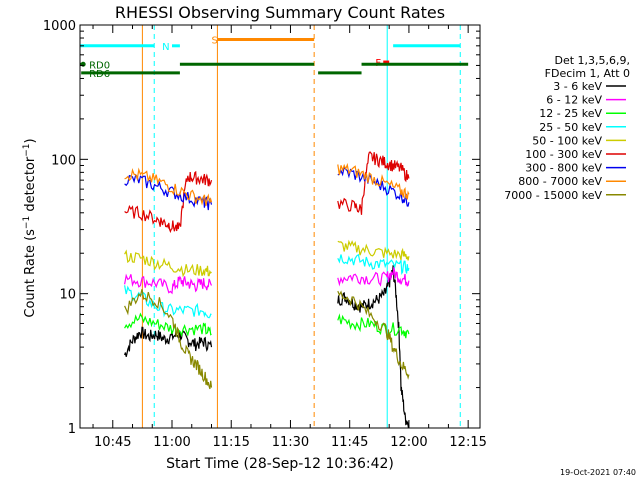 The height and width of the screenshot is (480, 640). What do you see at coordinates (230, 442) in the screenshot?
I see `x-tick-label-1115: 11:15` at bounding box center [230, 442].